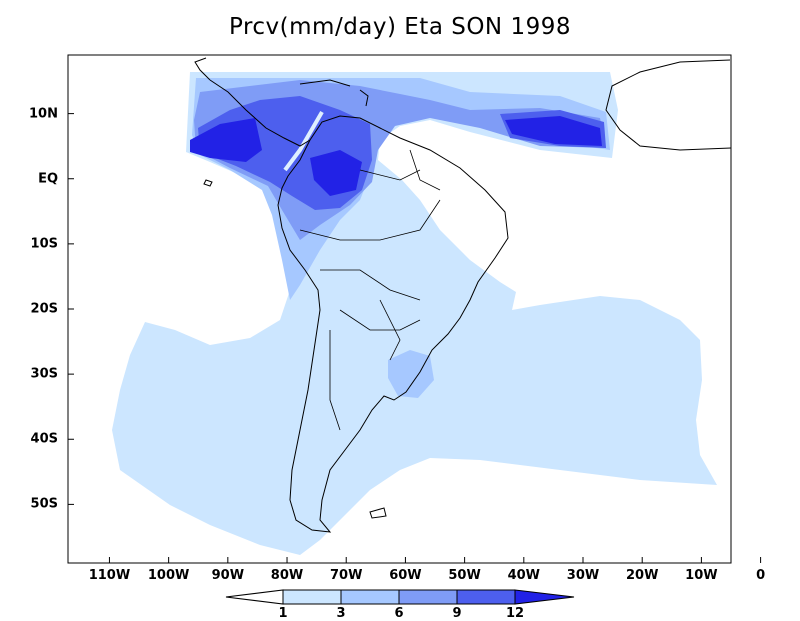 The width and height of the screenshot is (800, 621). I want to click on x-tick-label: 20W, so click(642, 575).